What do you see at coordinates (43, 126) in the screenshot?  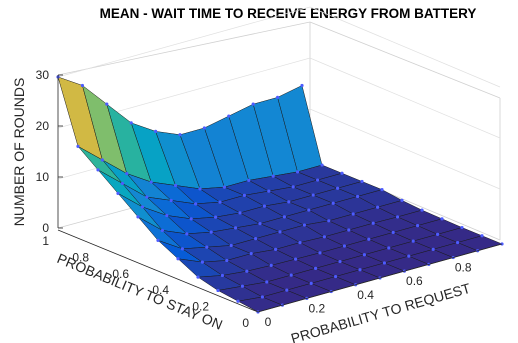 I see `z-tick-label: 20` at bounding box center [43, 126].